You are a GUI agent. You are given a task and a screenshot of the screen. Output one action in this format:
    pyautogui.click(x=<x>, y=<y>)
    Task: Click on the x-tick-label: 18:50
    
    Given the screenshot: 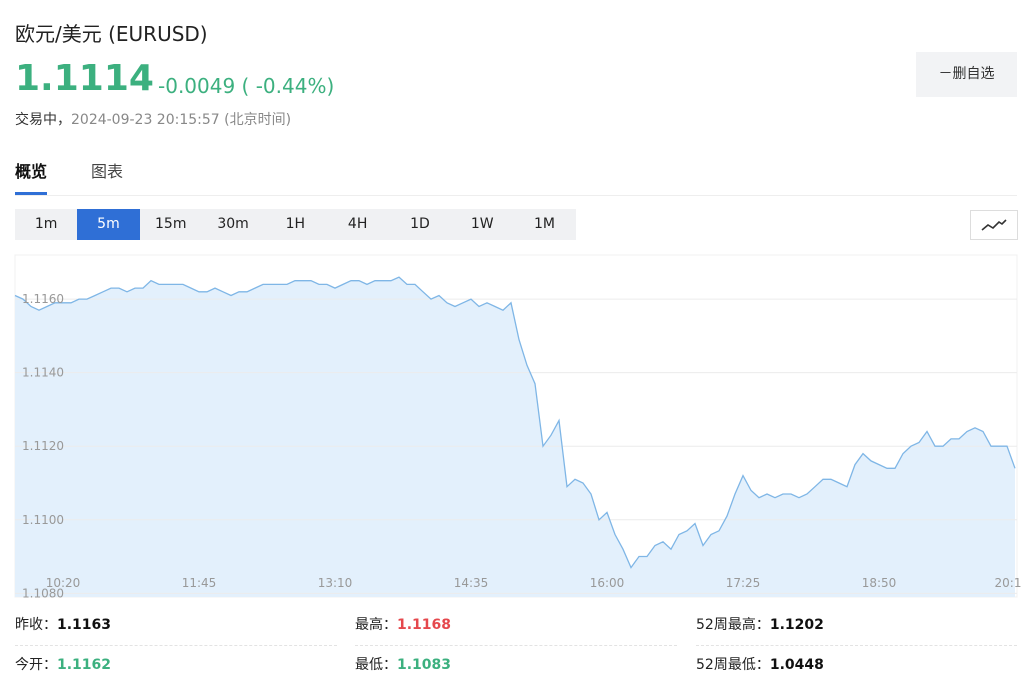 What is the action you would take?
    pyautogui.click(x=879, y=583)
    